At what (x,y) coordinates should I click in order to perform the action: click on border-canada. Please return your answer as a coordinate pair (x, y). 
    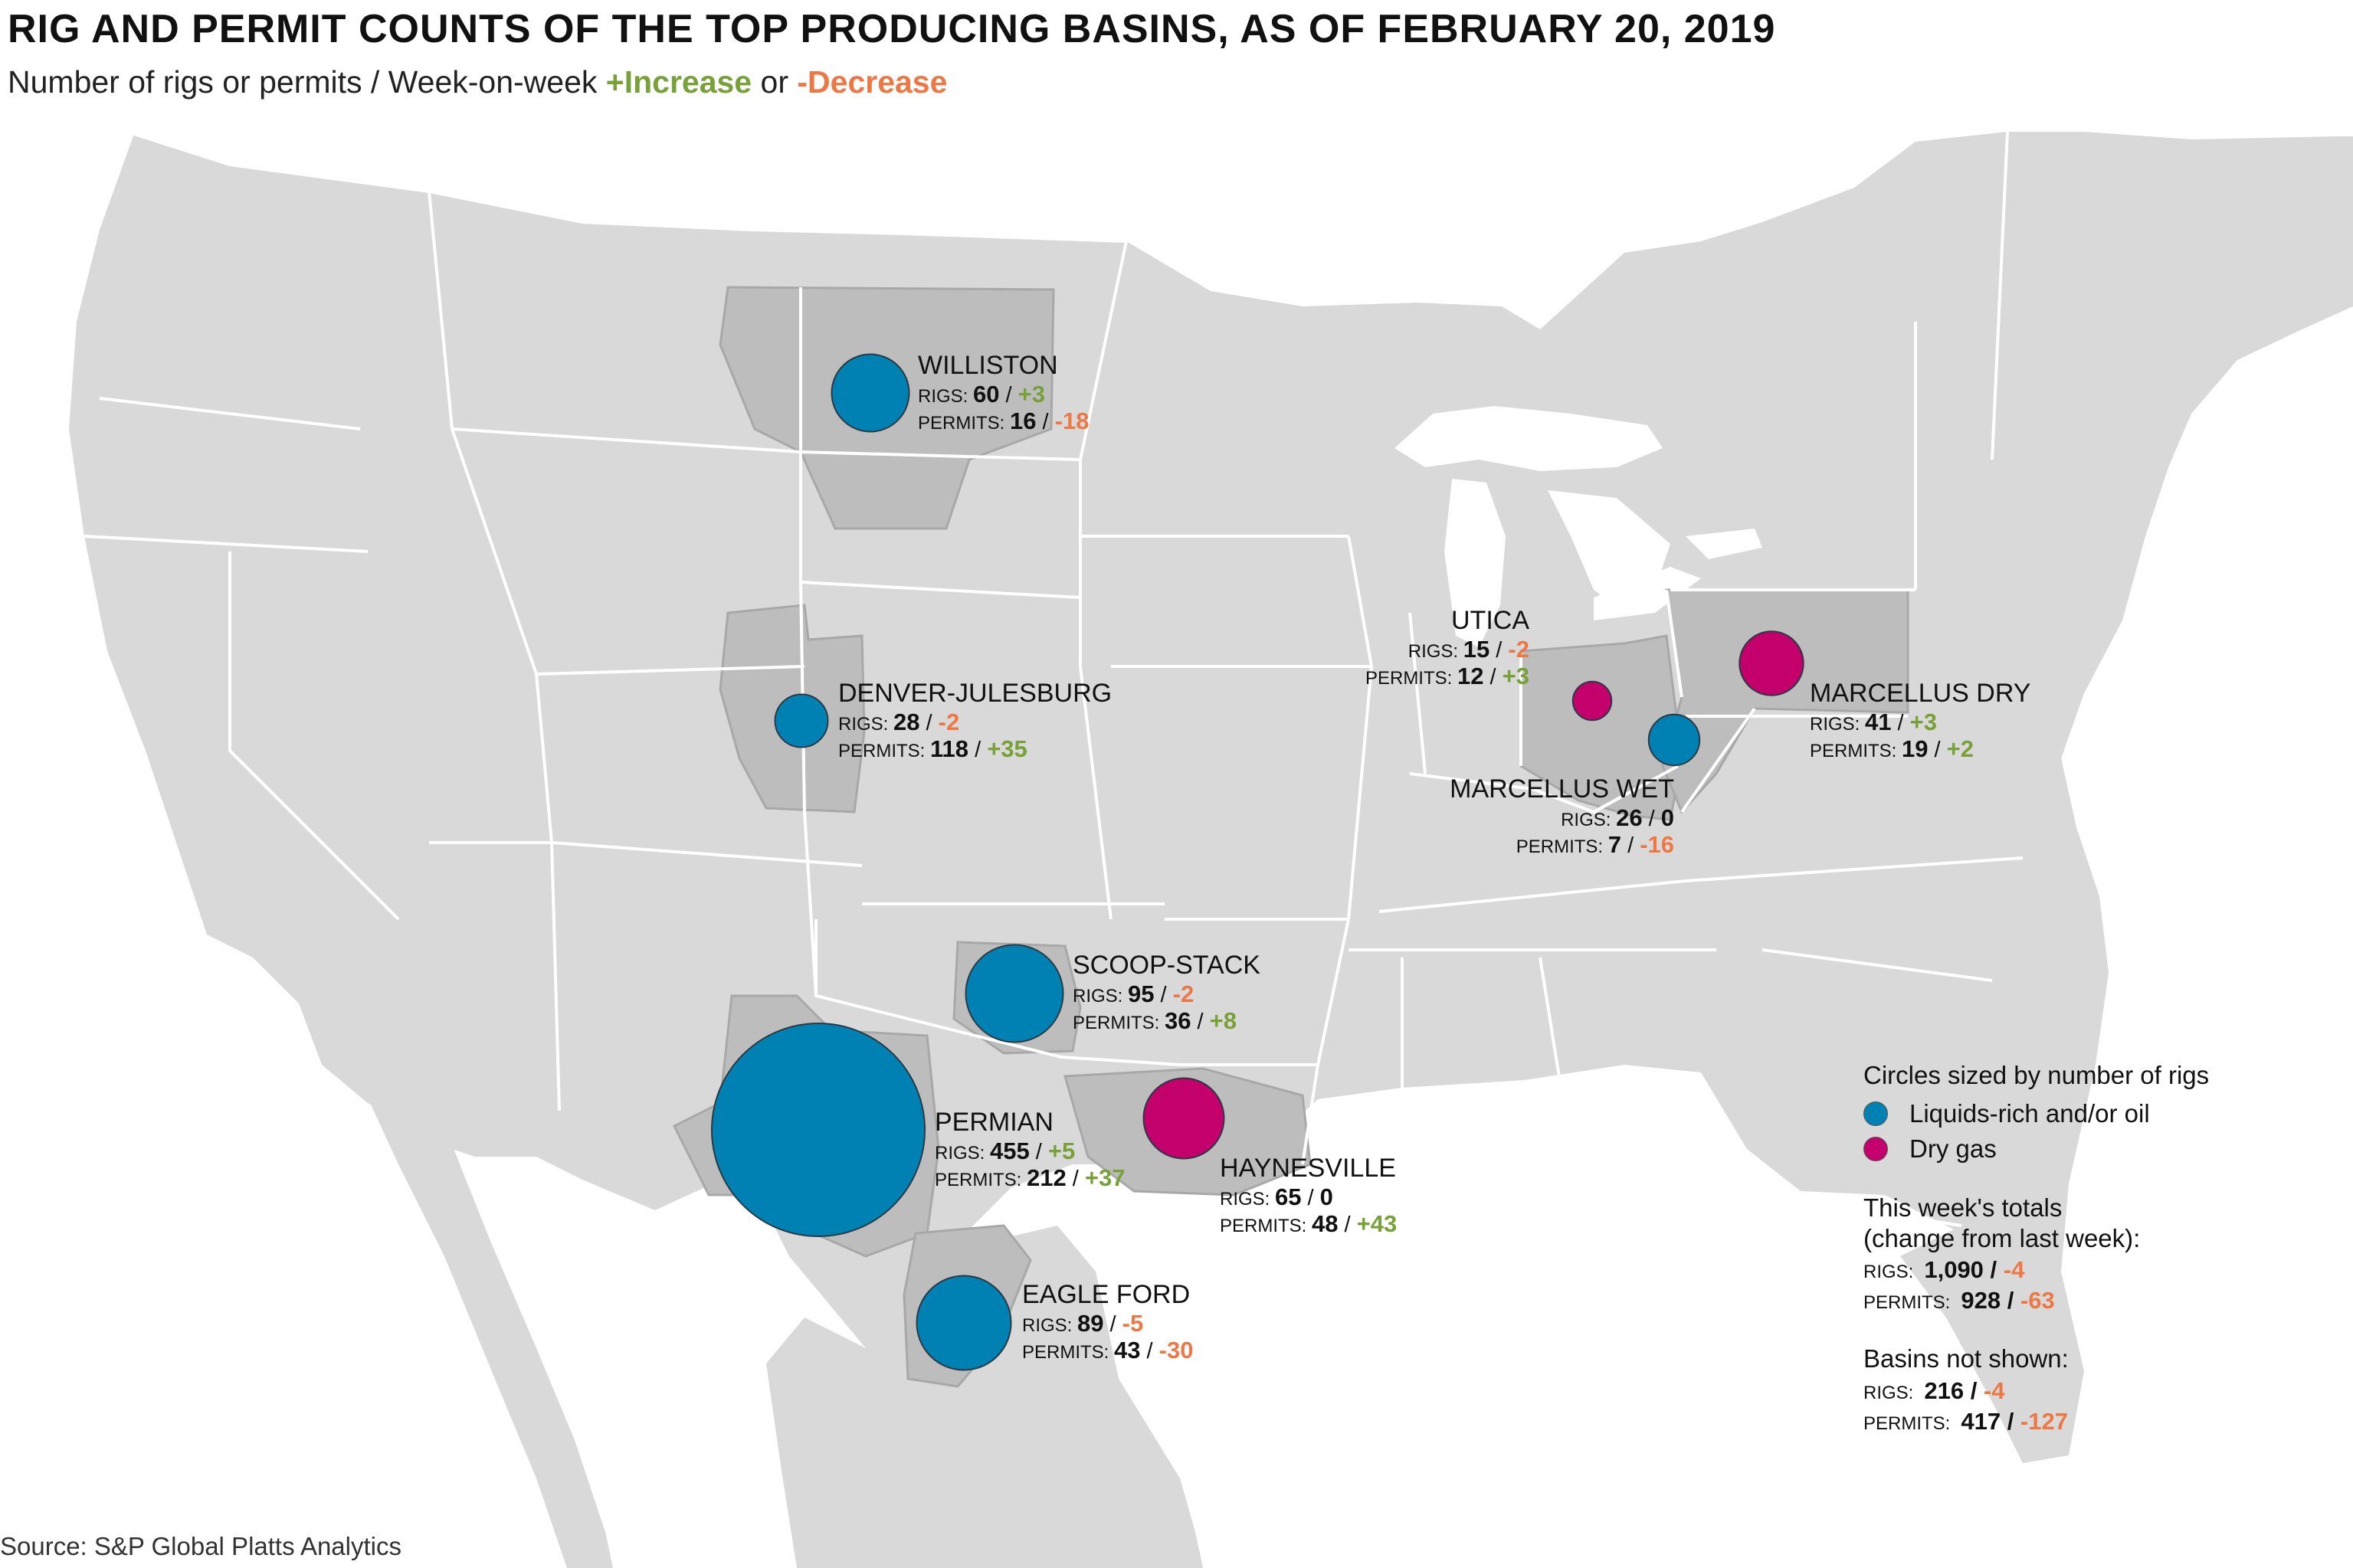
    Looking at the image, I should click on (630, 188).